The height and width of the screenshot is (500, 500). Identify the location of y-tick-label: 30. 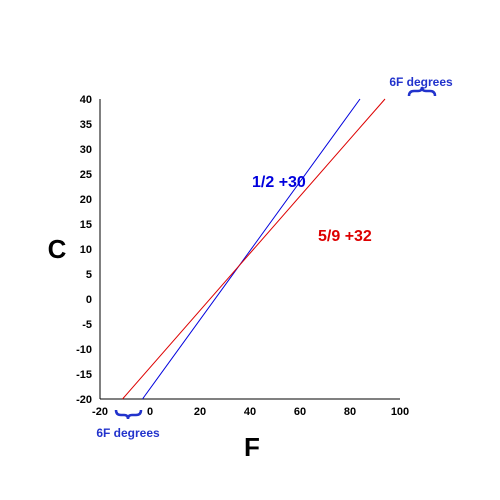
(86, 150).